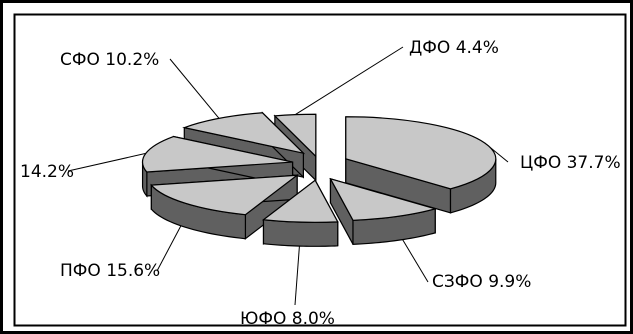  Describe the element at coordinates (454, 48) in the screenshot. I see `data-label: ДФО 4.4%` at that location.